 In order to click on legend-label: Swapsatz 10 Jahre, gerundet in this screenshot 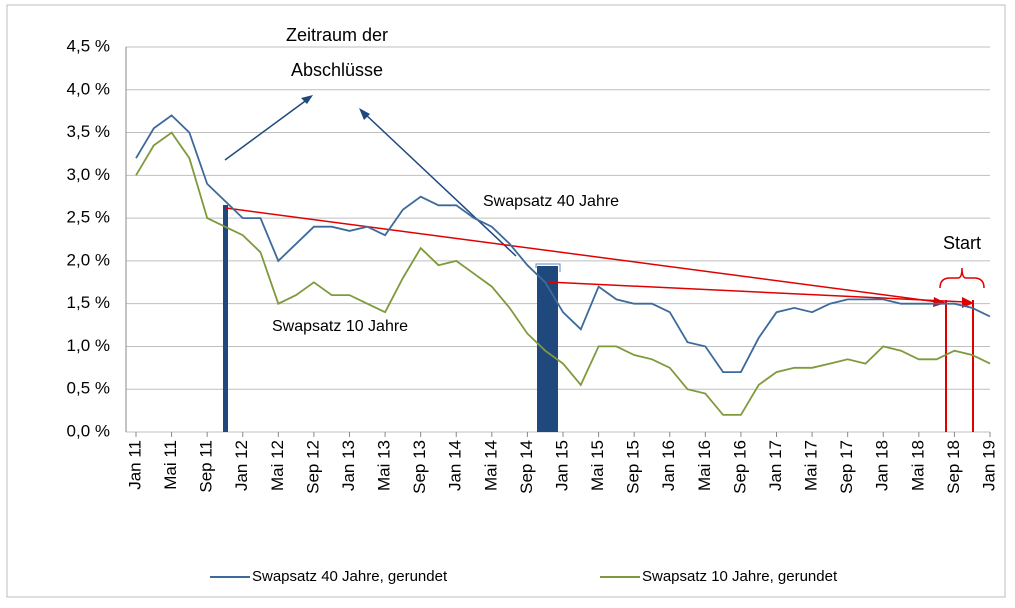, I will do `click(740, 576)`.